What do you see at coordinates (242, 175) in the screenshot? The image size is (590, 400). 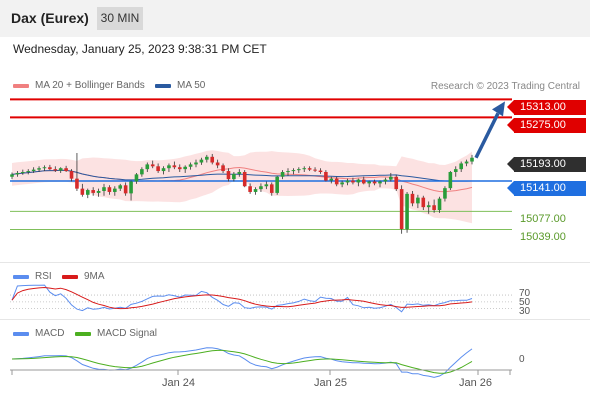 I see `ma50-line` at bounding box center [242, 175].